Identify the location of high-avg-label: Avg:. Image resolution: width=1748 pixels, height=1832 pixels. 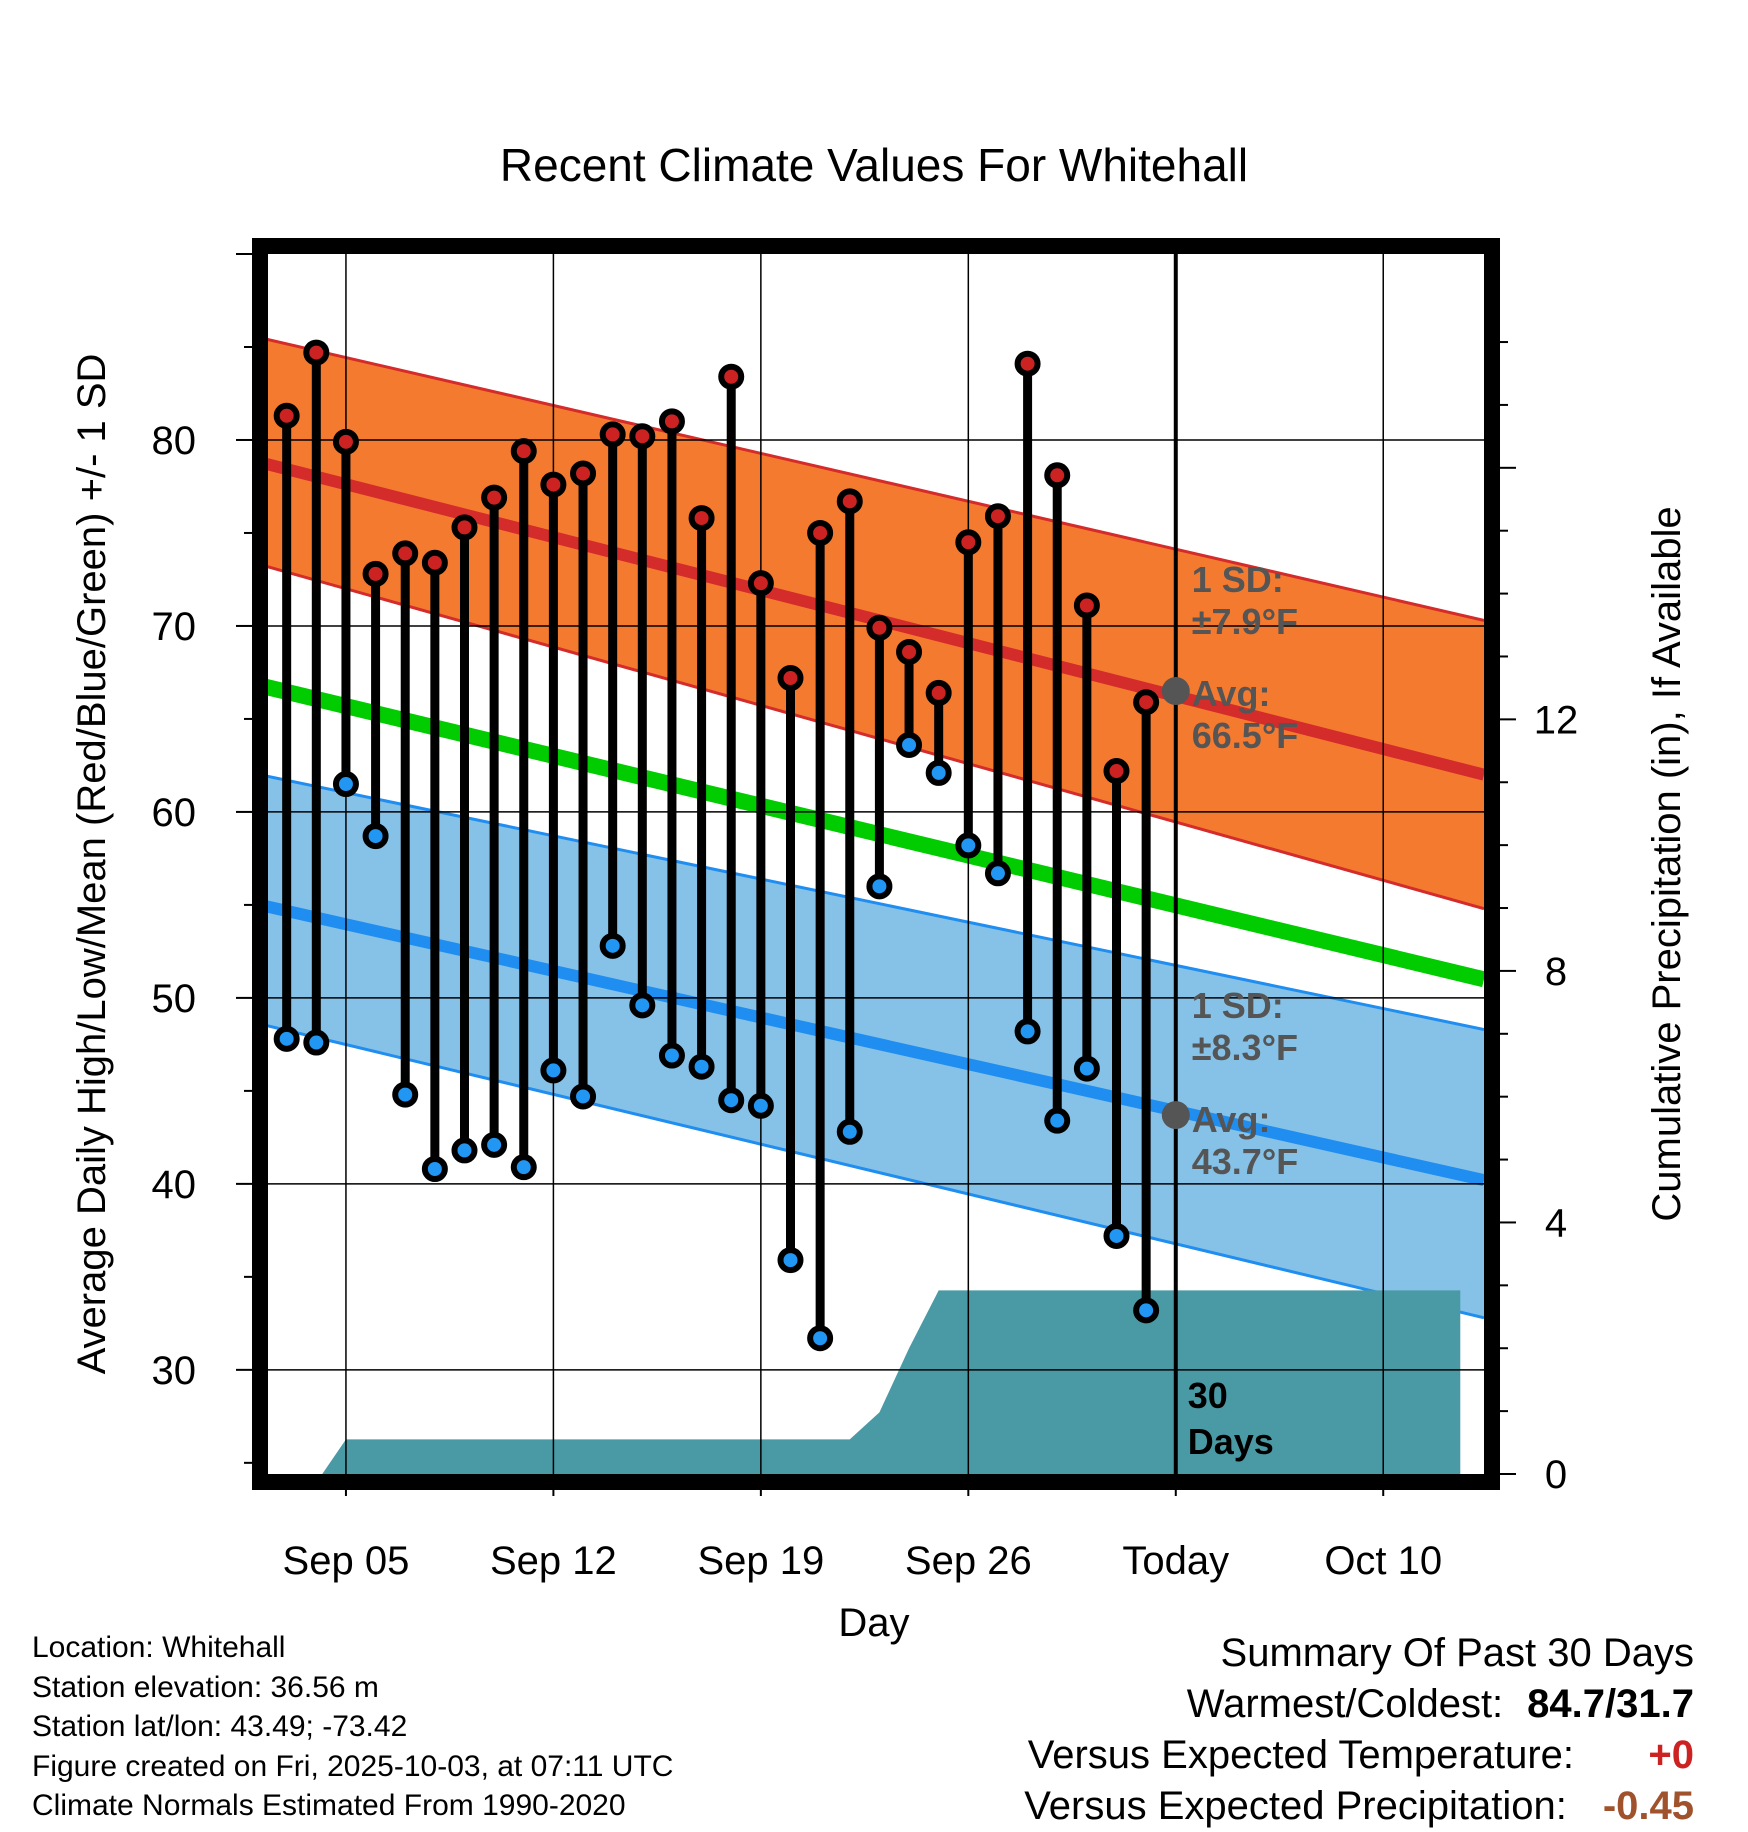
(1231, 693).